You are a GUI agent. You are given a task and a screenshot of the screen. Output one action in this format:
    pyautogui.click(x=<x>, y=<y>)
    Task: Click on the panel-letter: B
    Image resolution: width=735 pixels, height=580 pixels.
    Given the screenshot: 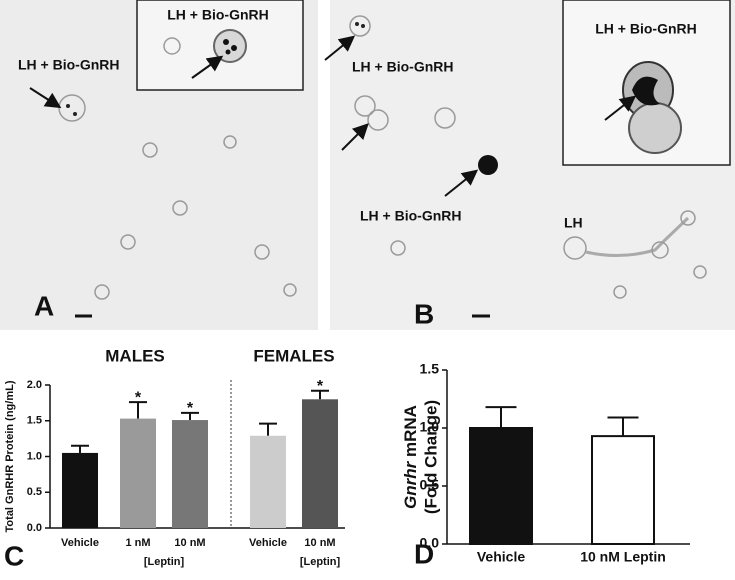 What is the action you would take?
    pyautogui.click(x=424, y=313)
    